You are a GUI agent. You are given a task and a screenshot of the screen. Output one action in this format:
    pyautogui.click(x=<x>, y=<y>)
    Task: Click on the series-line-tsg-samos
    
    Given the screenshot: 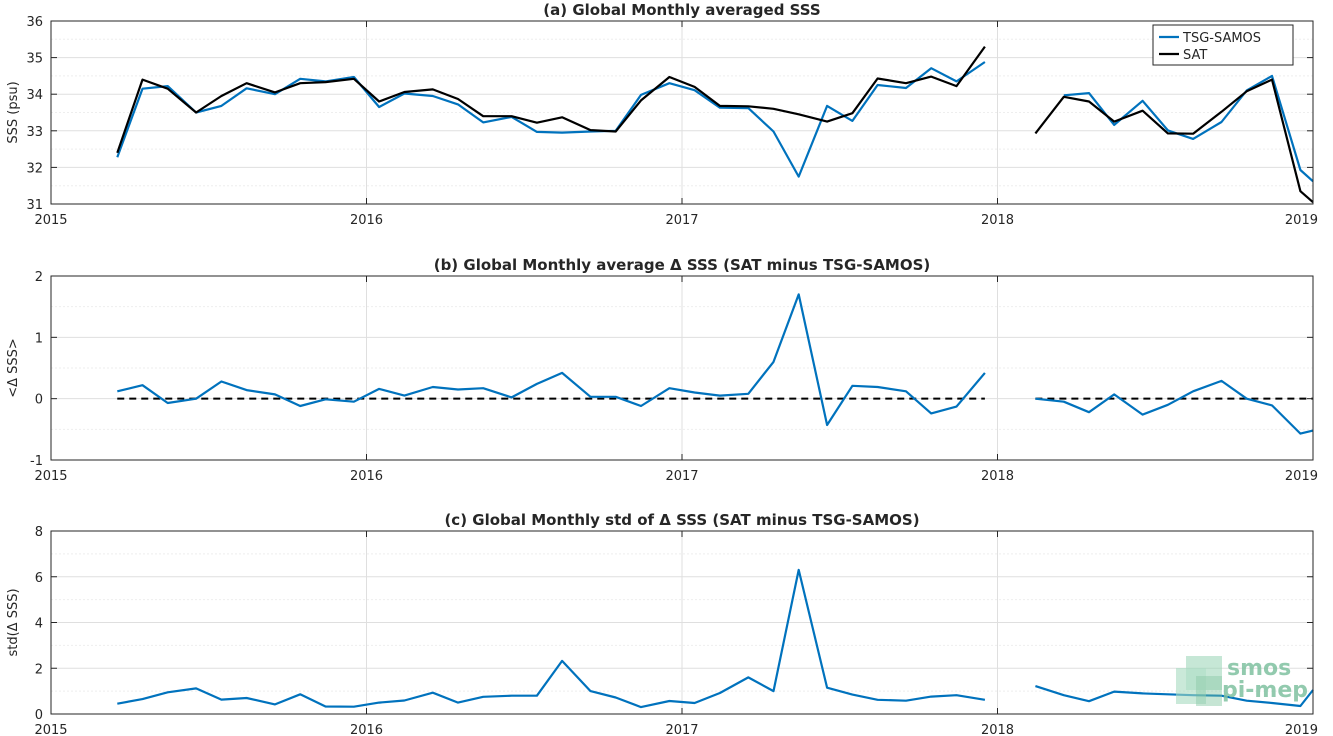 What is the action you would take?
    pyautogui.click(x=715, y=122)
    